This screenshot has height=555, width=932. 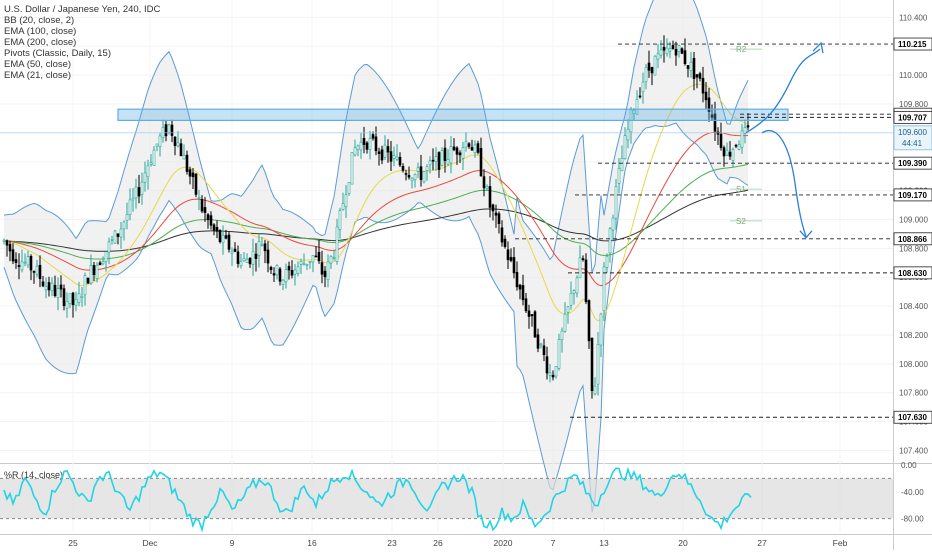 What do you see at coordinates (913, 75) in the screenshot?
I see `price-tick-label: 110.000` at bounding box center [913, 75].